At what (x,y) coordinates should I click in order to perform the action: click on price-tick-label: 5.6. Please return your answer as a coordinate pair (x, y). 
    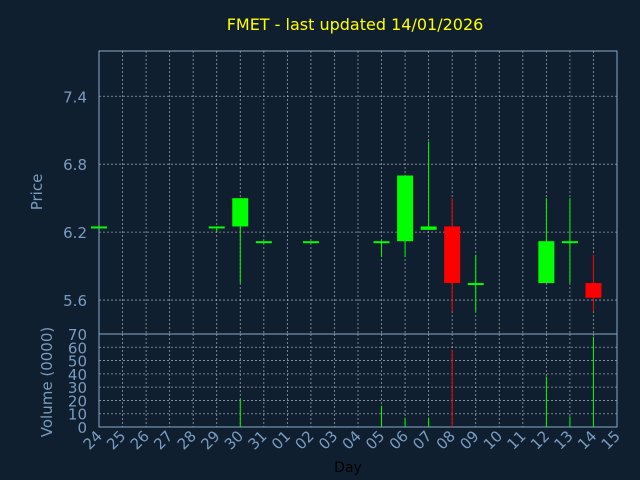
    Looking at the image, I should click on (75, 301).